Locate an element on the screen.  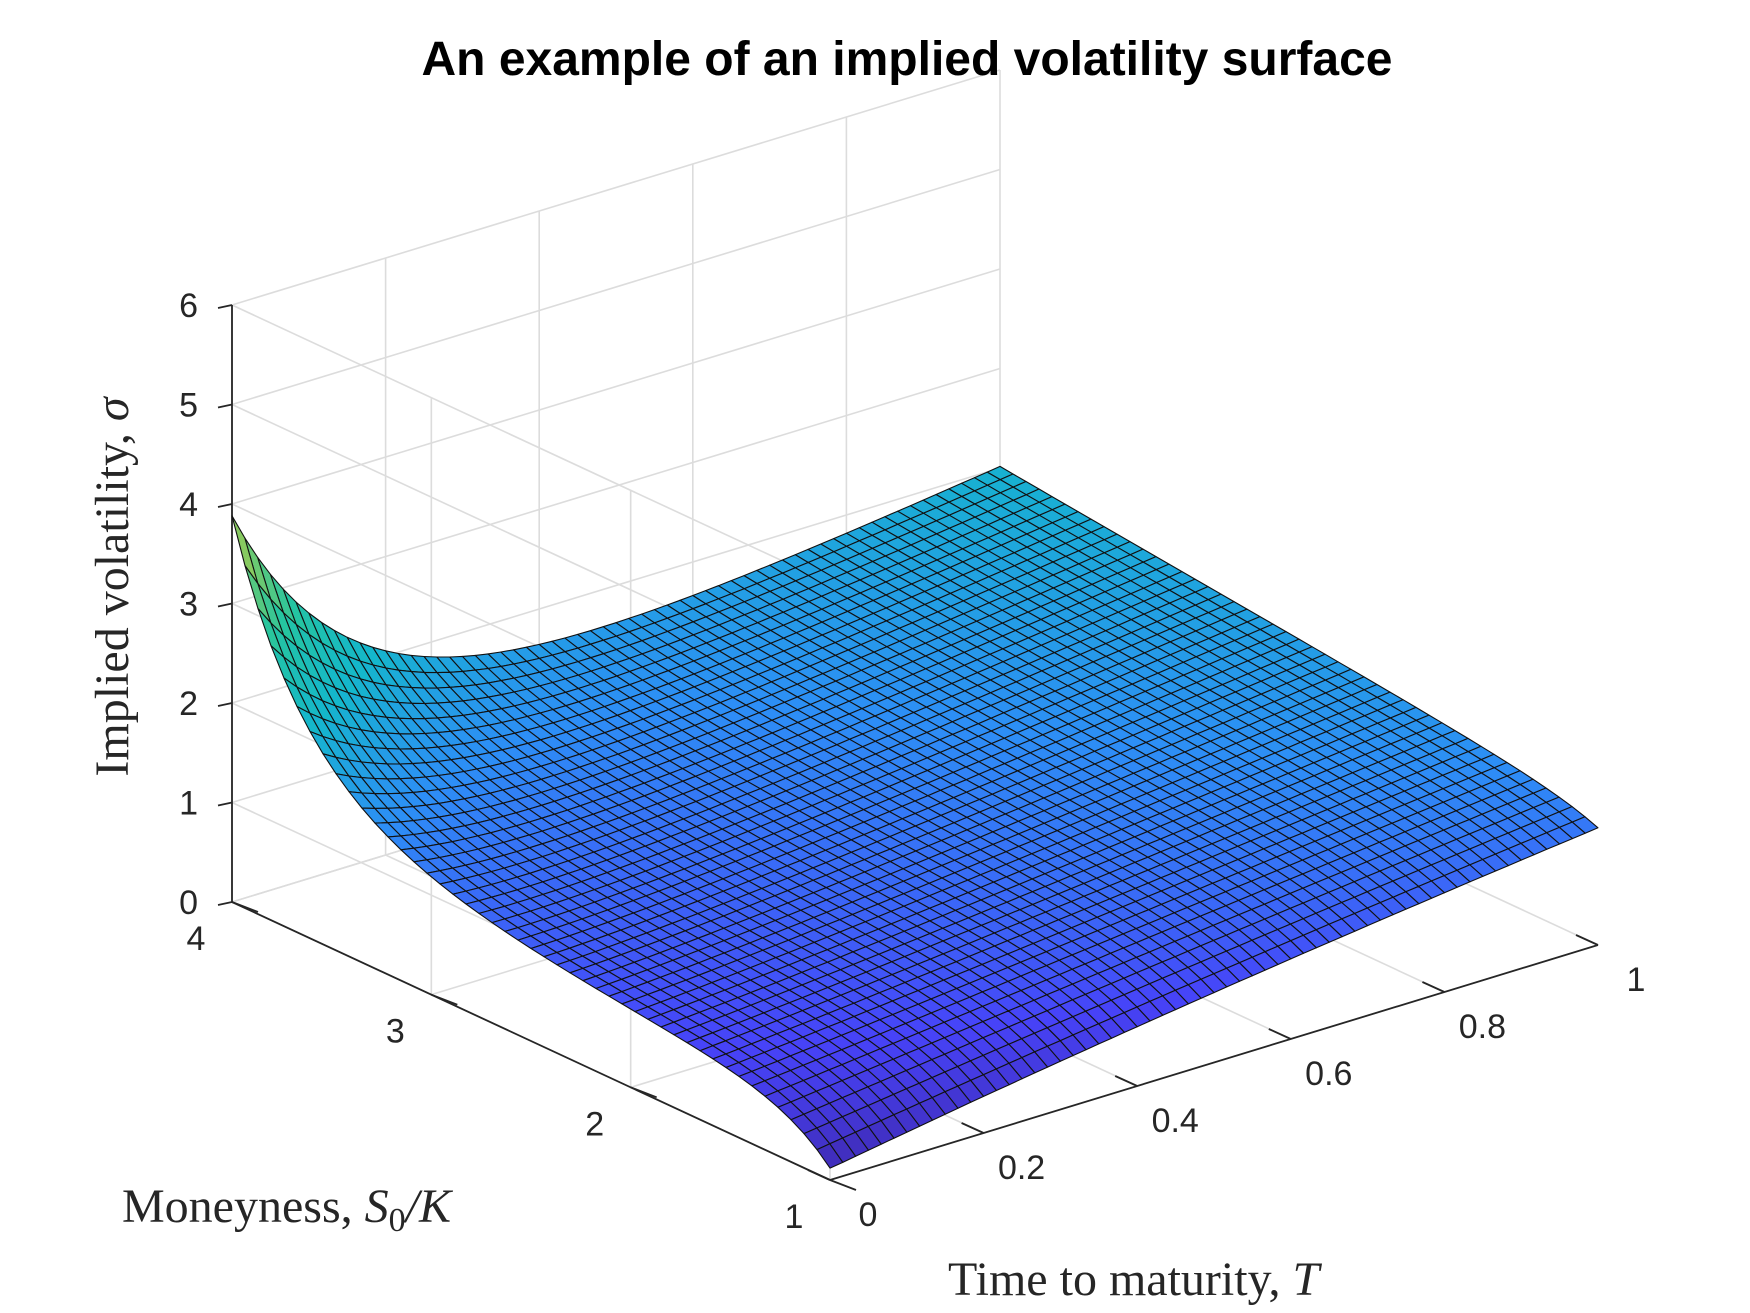
z-tick-label: 4 is located at coordinates (188, 505).